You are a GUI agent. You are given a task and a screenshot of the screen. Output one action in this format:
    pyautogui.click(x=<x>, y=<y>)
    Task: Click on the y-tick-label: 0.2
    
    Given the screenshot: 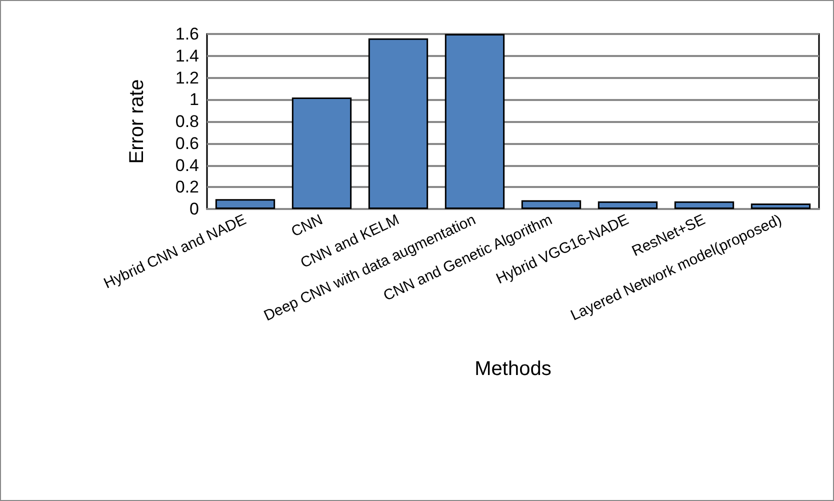 What is the action you would take?
    pyautogui.click(x=187, y=187)
    